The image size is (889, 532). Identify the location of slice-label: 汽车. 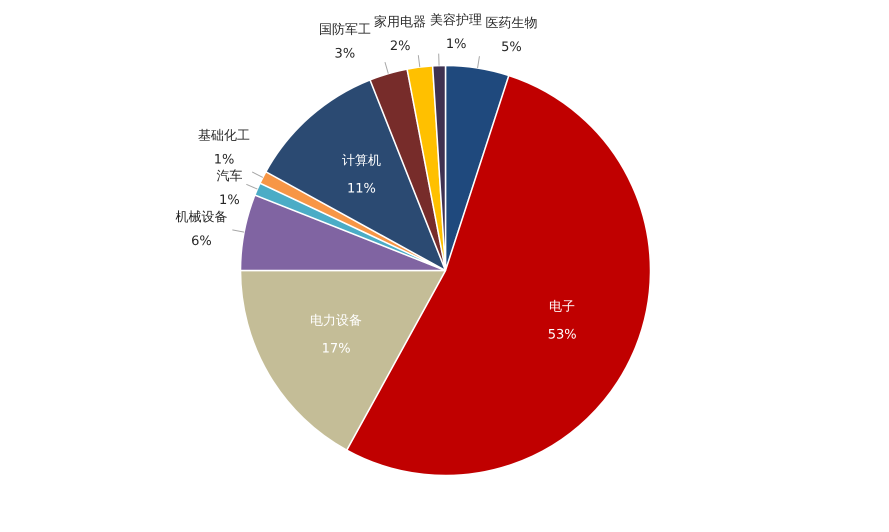
(229, 176).